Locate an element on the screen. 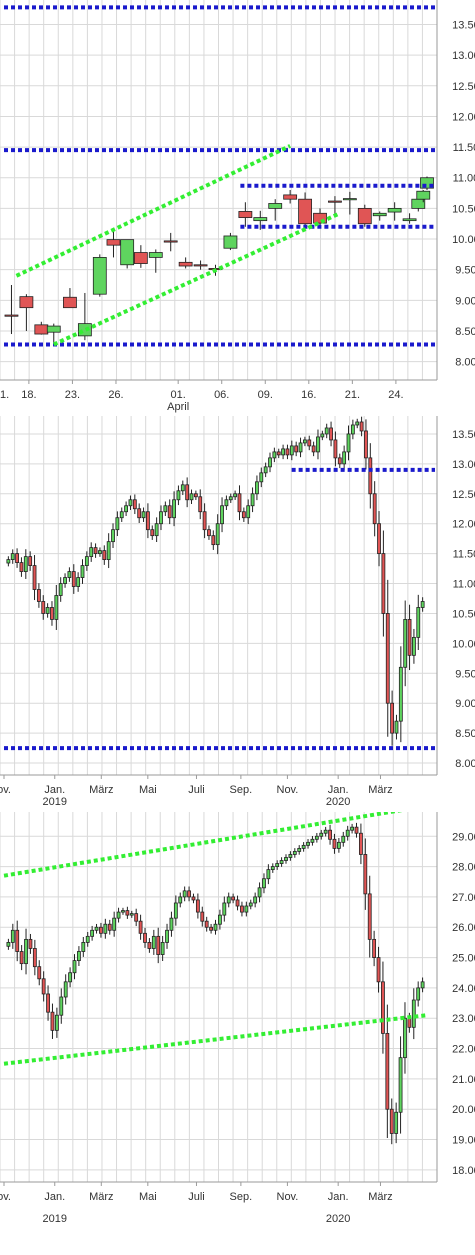 The width and height of the screenshot is (475, 1255). x-tick-label: 23. is located at coordinates (72, 395).